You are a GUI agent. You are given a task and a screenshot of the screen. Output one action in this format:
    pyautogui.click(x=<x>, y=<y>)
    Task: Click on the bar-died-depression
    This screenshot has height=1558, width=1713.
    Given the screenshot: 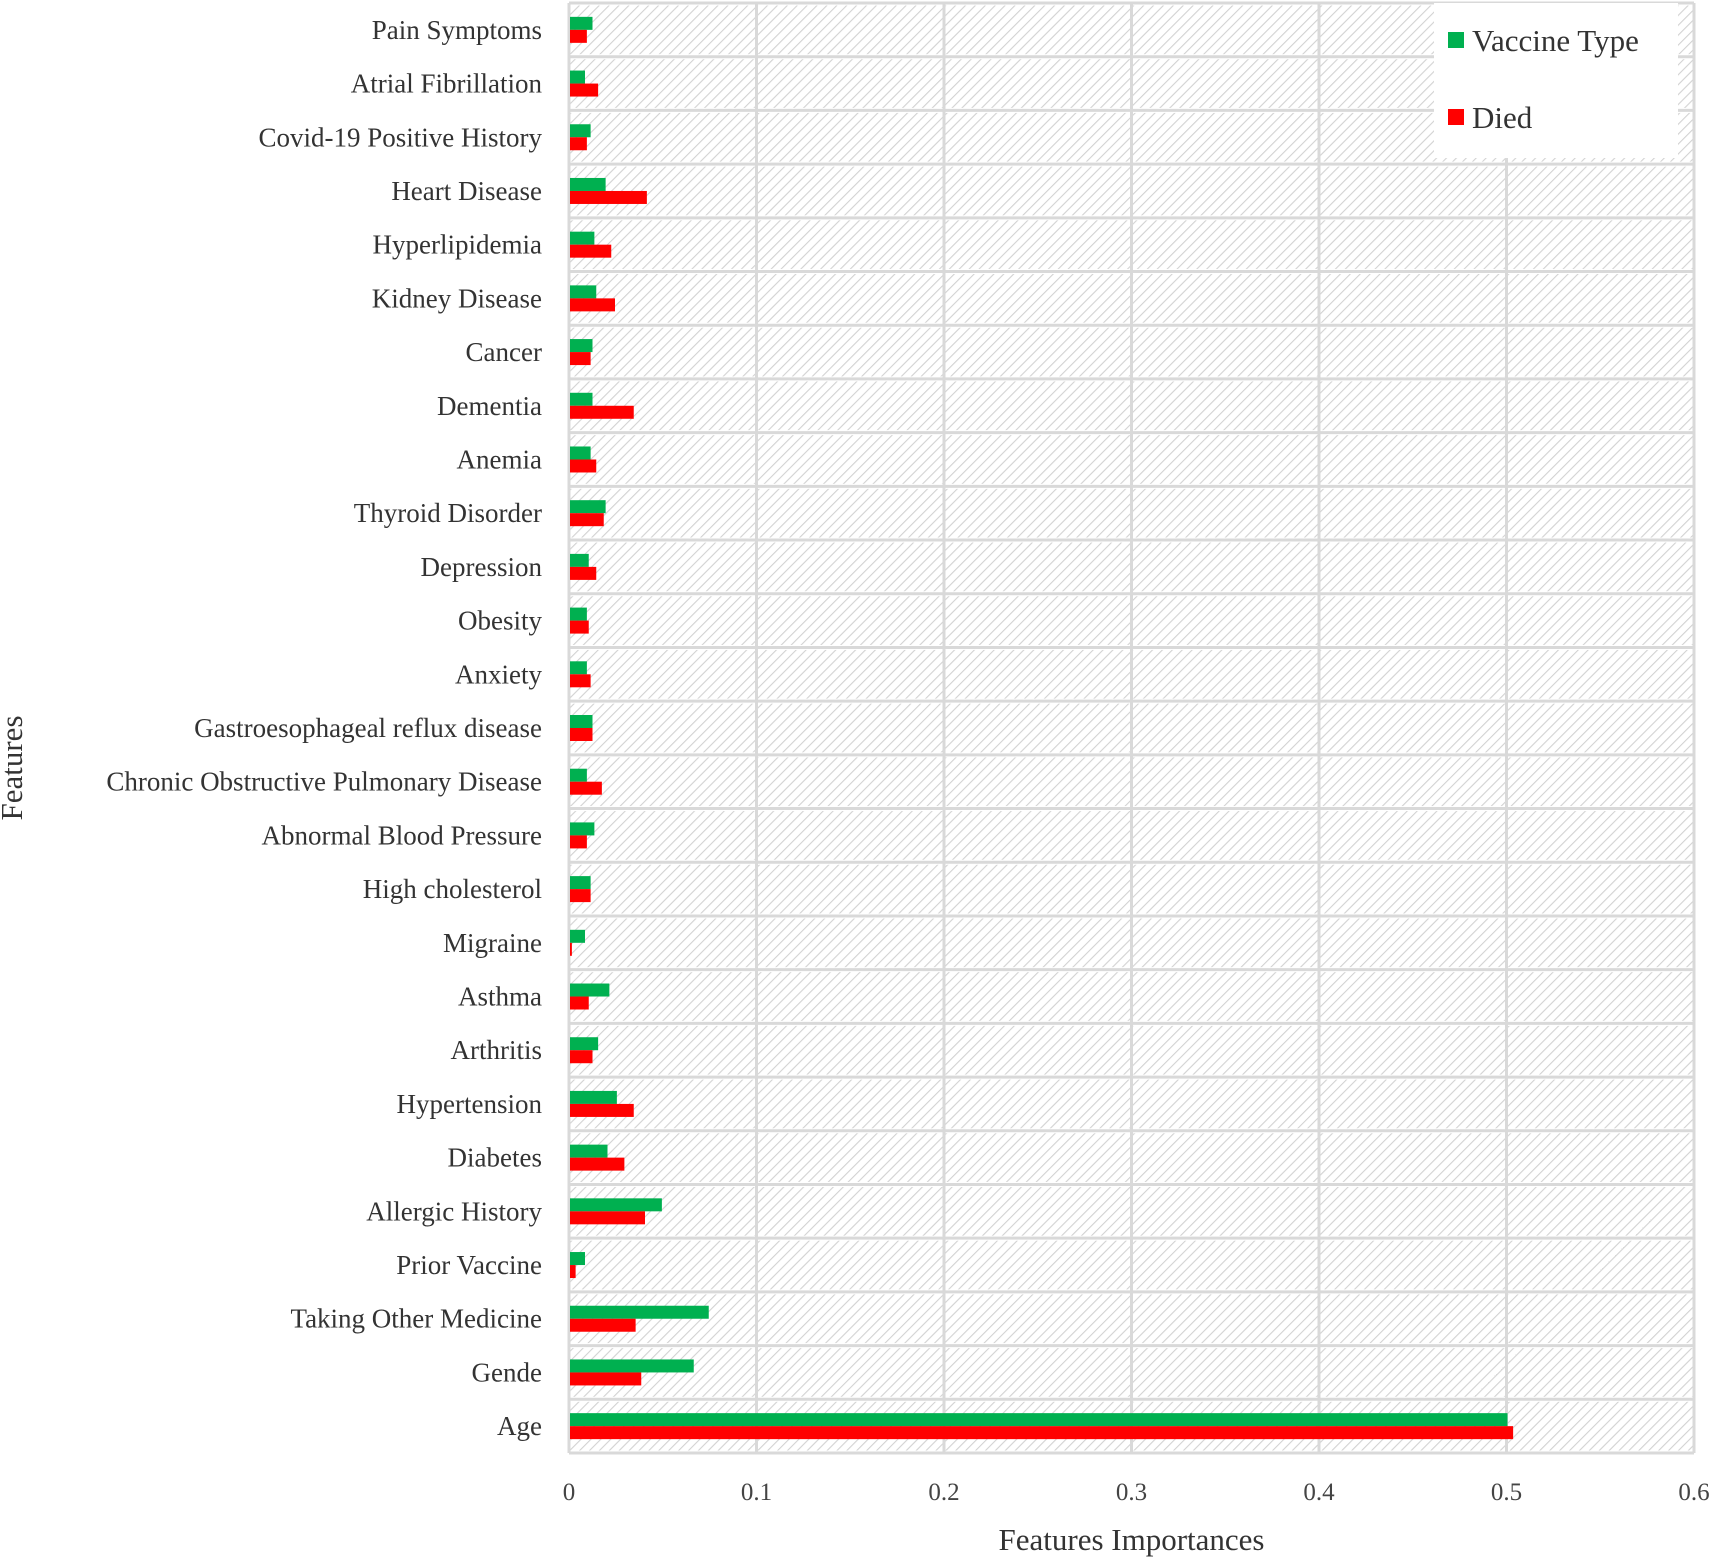 What is the action you would take?
    pyautogui.click(x=583, y=573)
    